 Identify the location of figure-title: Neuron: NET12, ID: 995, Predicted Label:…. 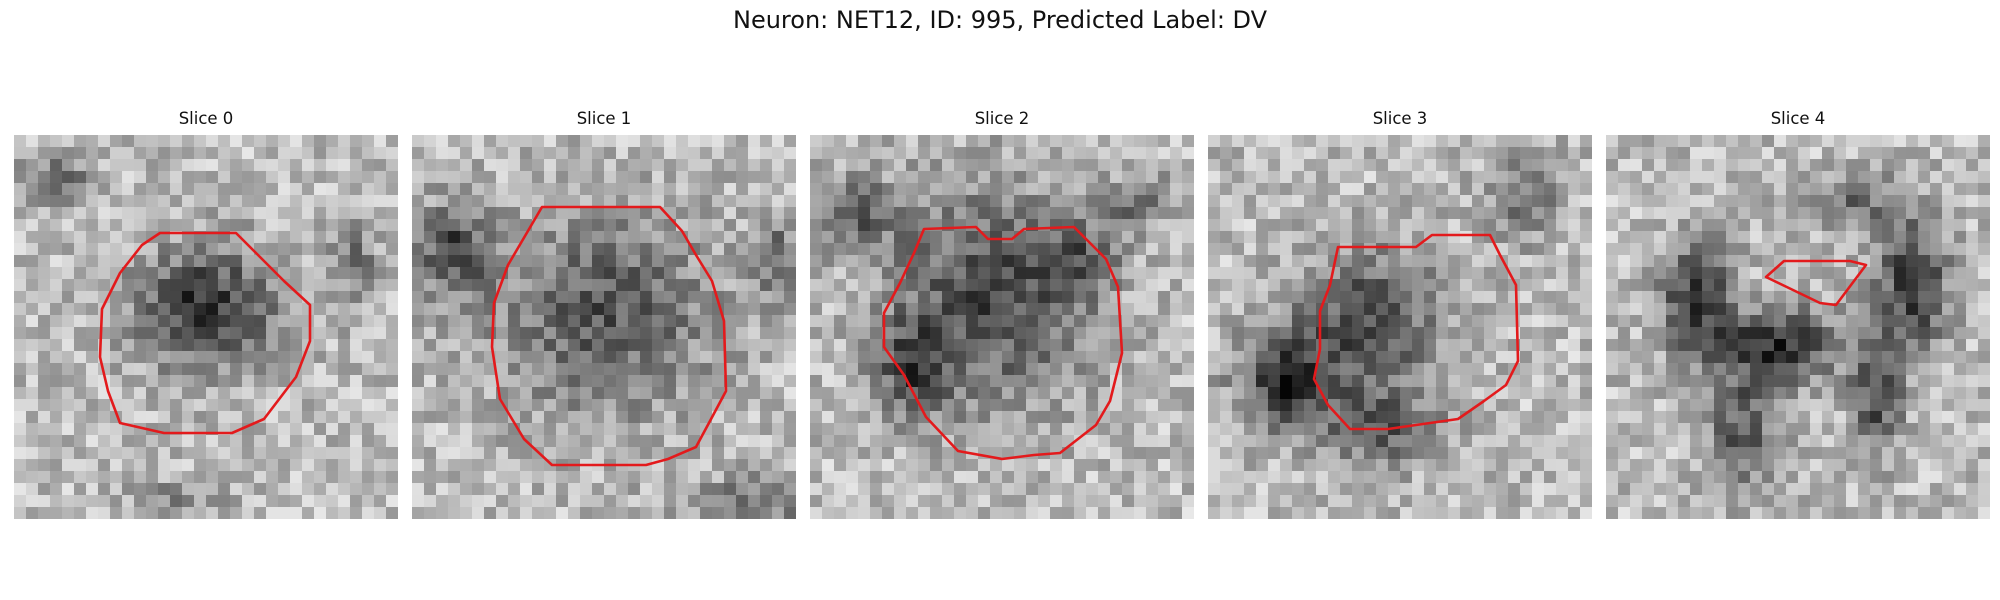
(1000, 20).